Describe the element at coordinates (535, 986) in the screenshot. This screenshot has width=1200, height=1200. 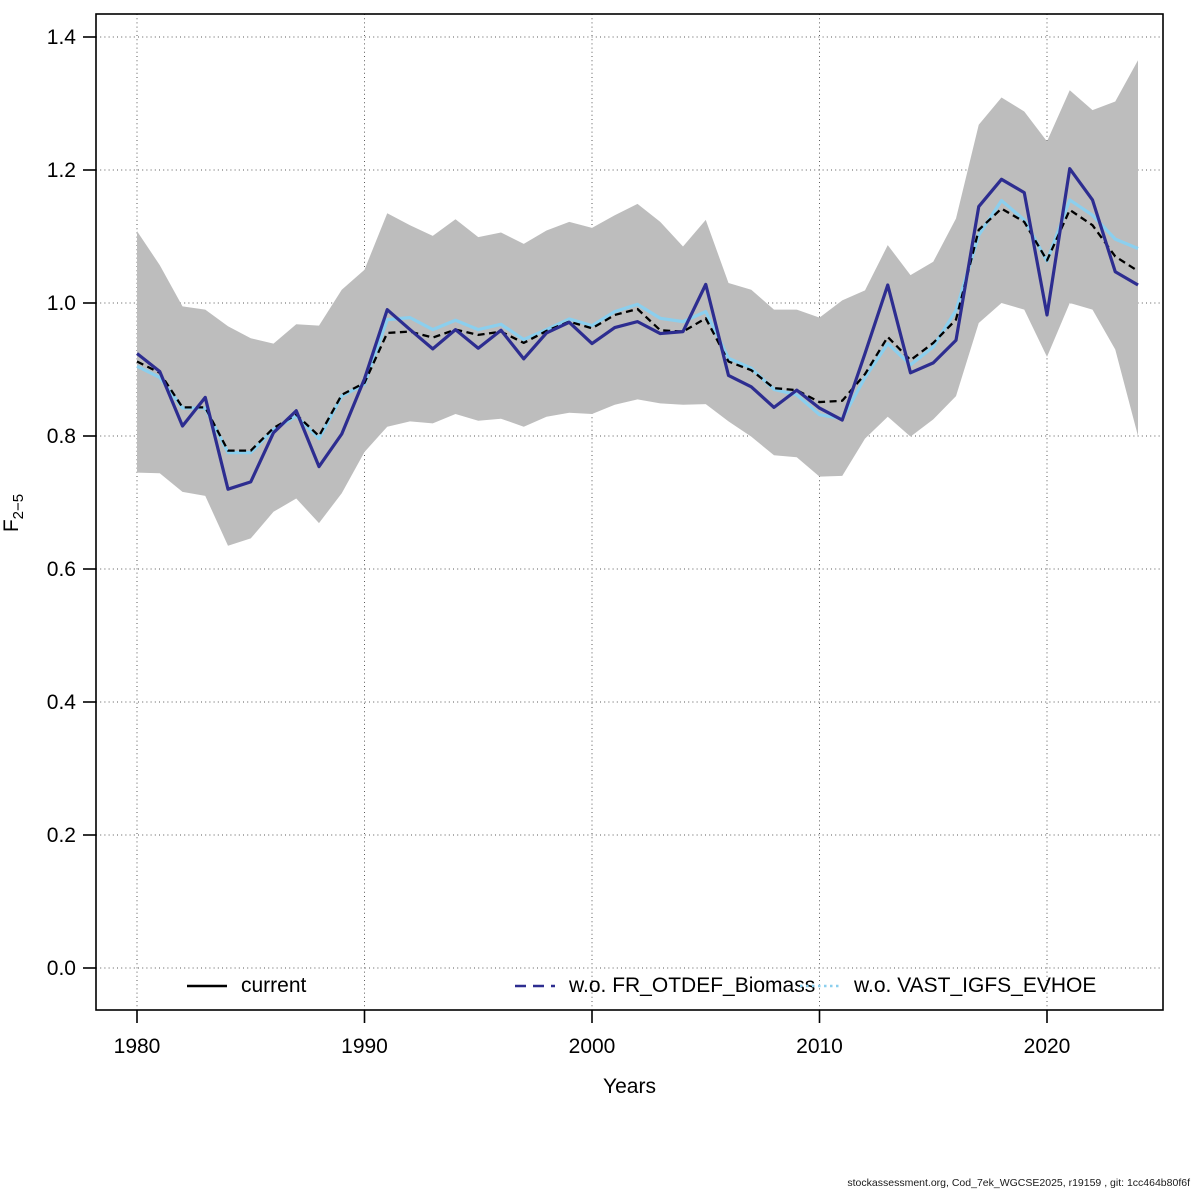
I see `legend-line-wo-fr-otdef-biomass` at that location.